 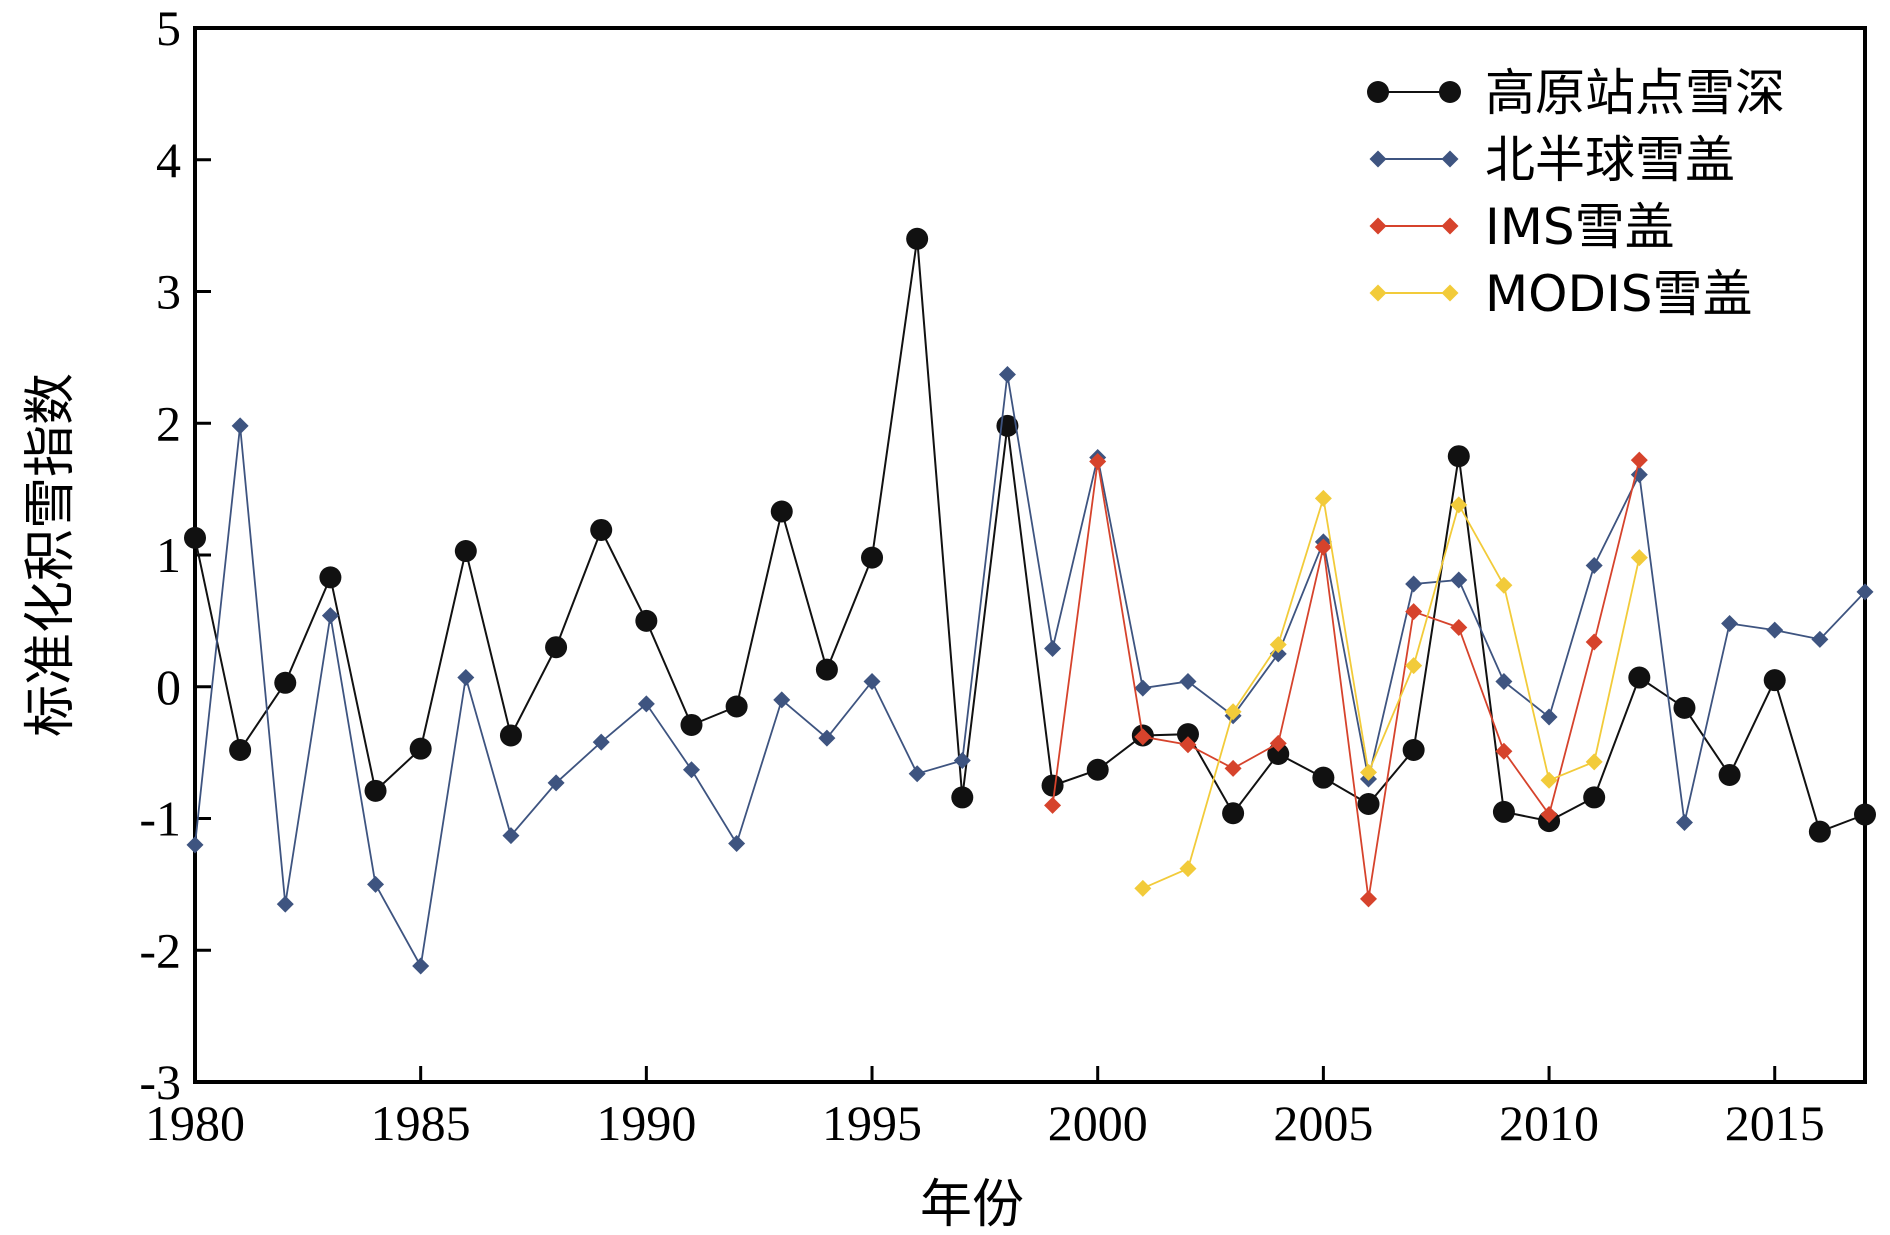 I want to click on data-point-2-1985, so click(x=421, y=966).